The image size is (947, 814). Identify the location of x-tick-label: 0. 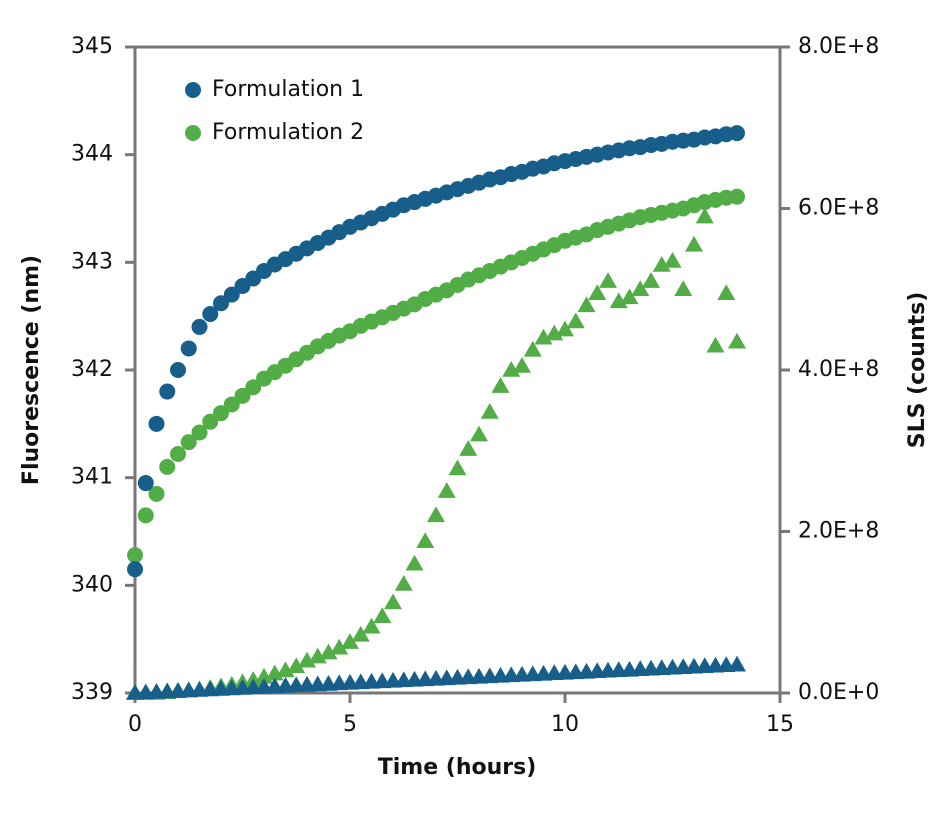
(135, 724).